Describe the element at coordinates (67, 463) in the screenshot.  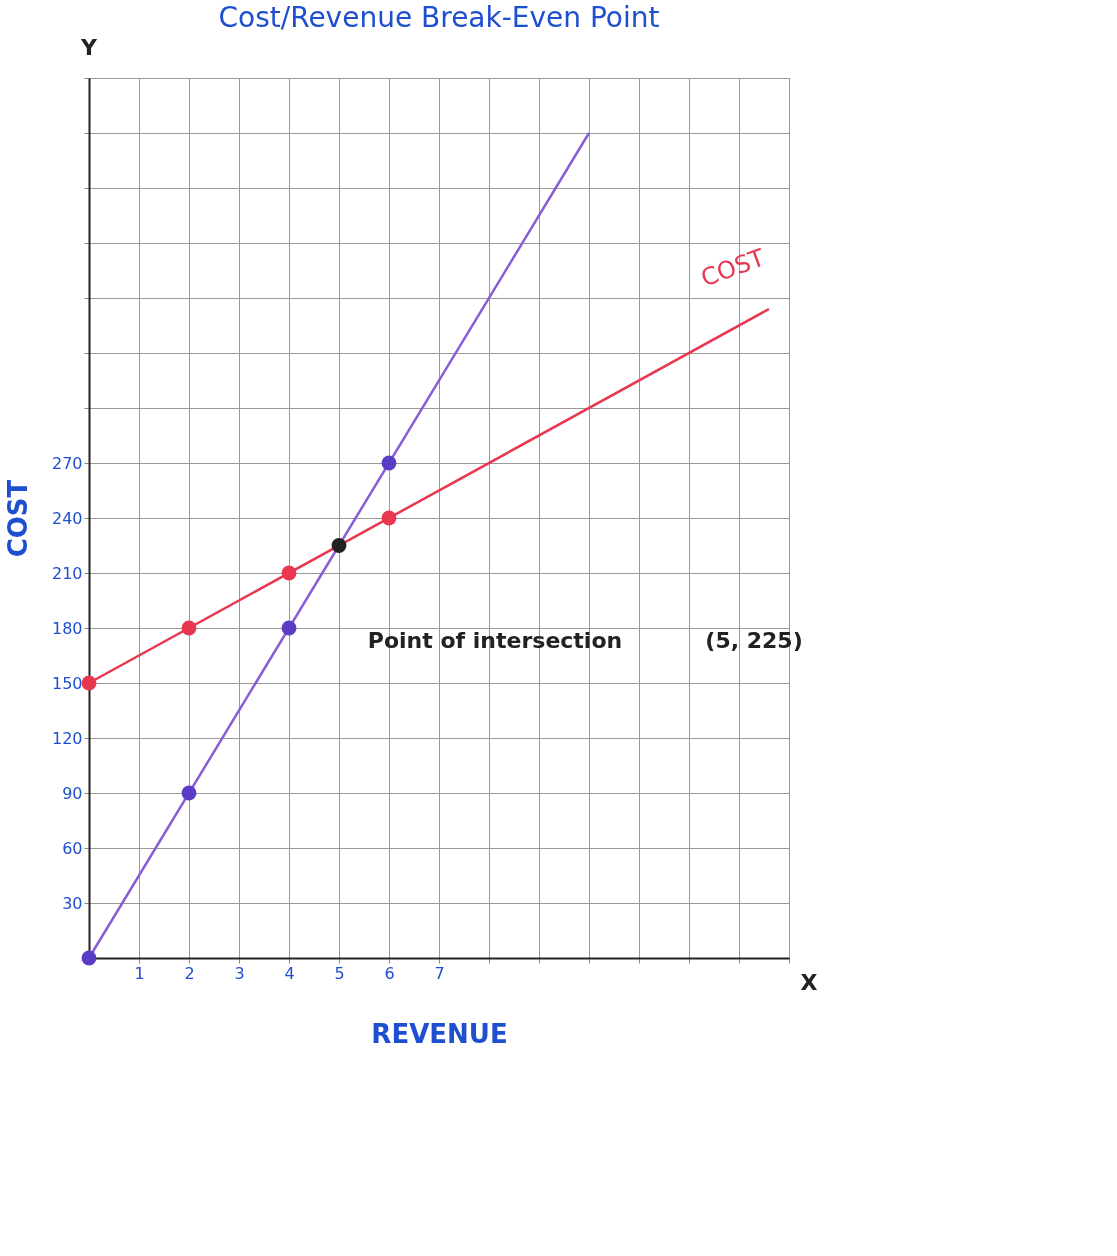
I see `y-tick-label: 270` at that location.